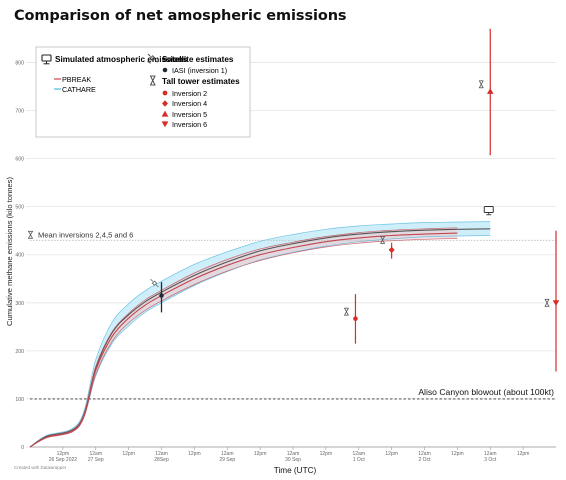 The height and width of the screenshot is (480, 566). I want to click on legend-inversion-4: Inversion 4, so click(189, 103).